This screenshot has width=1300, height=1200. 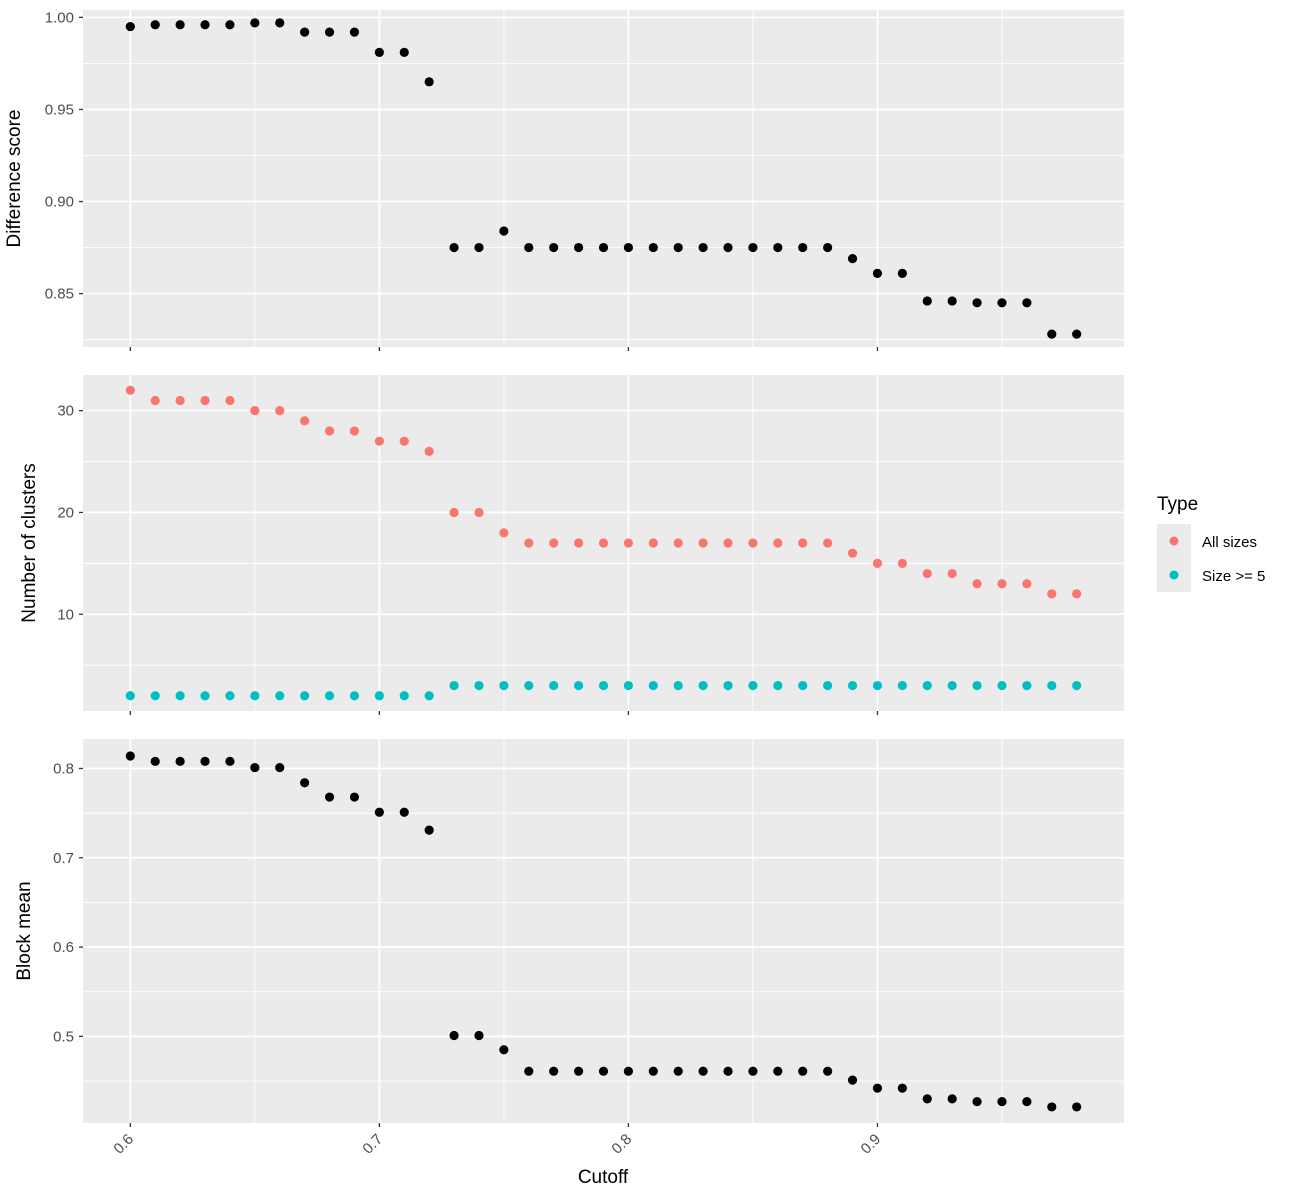 I want to click on legend-title: Type, so click(x=1177, y=504).